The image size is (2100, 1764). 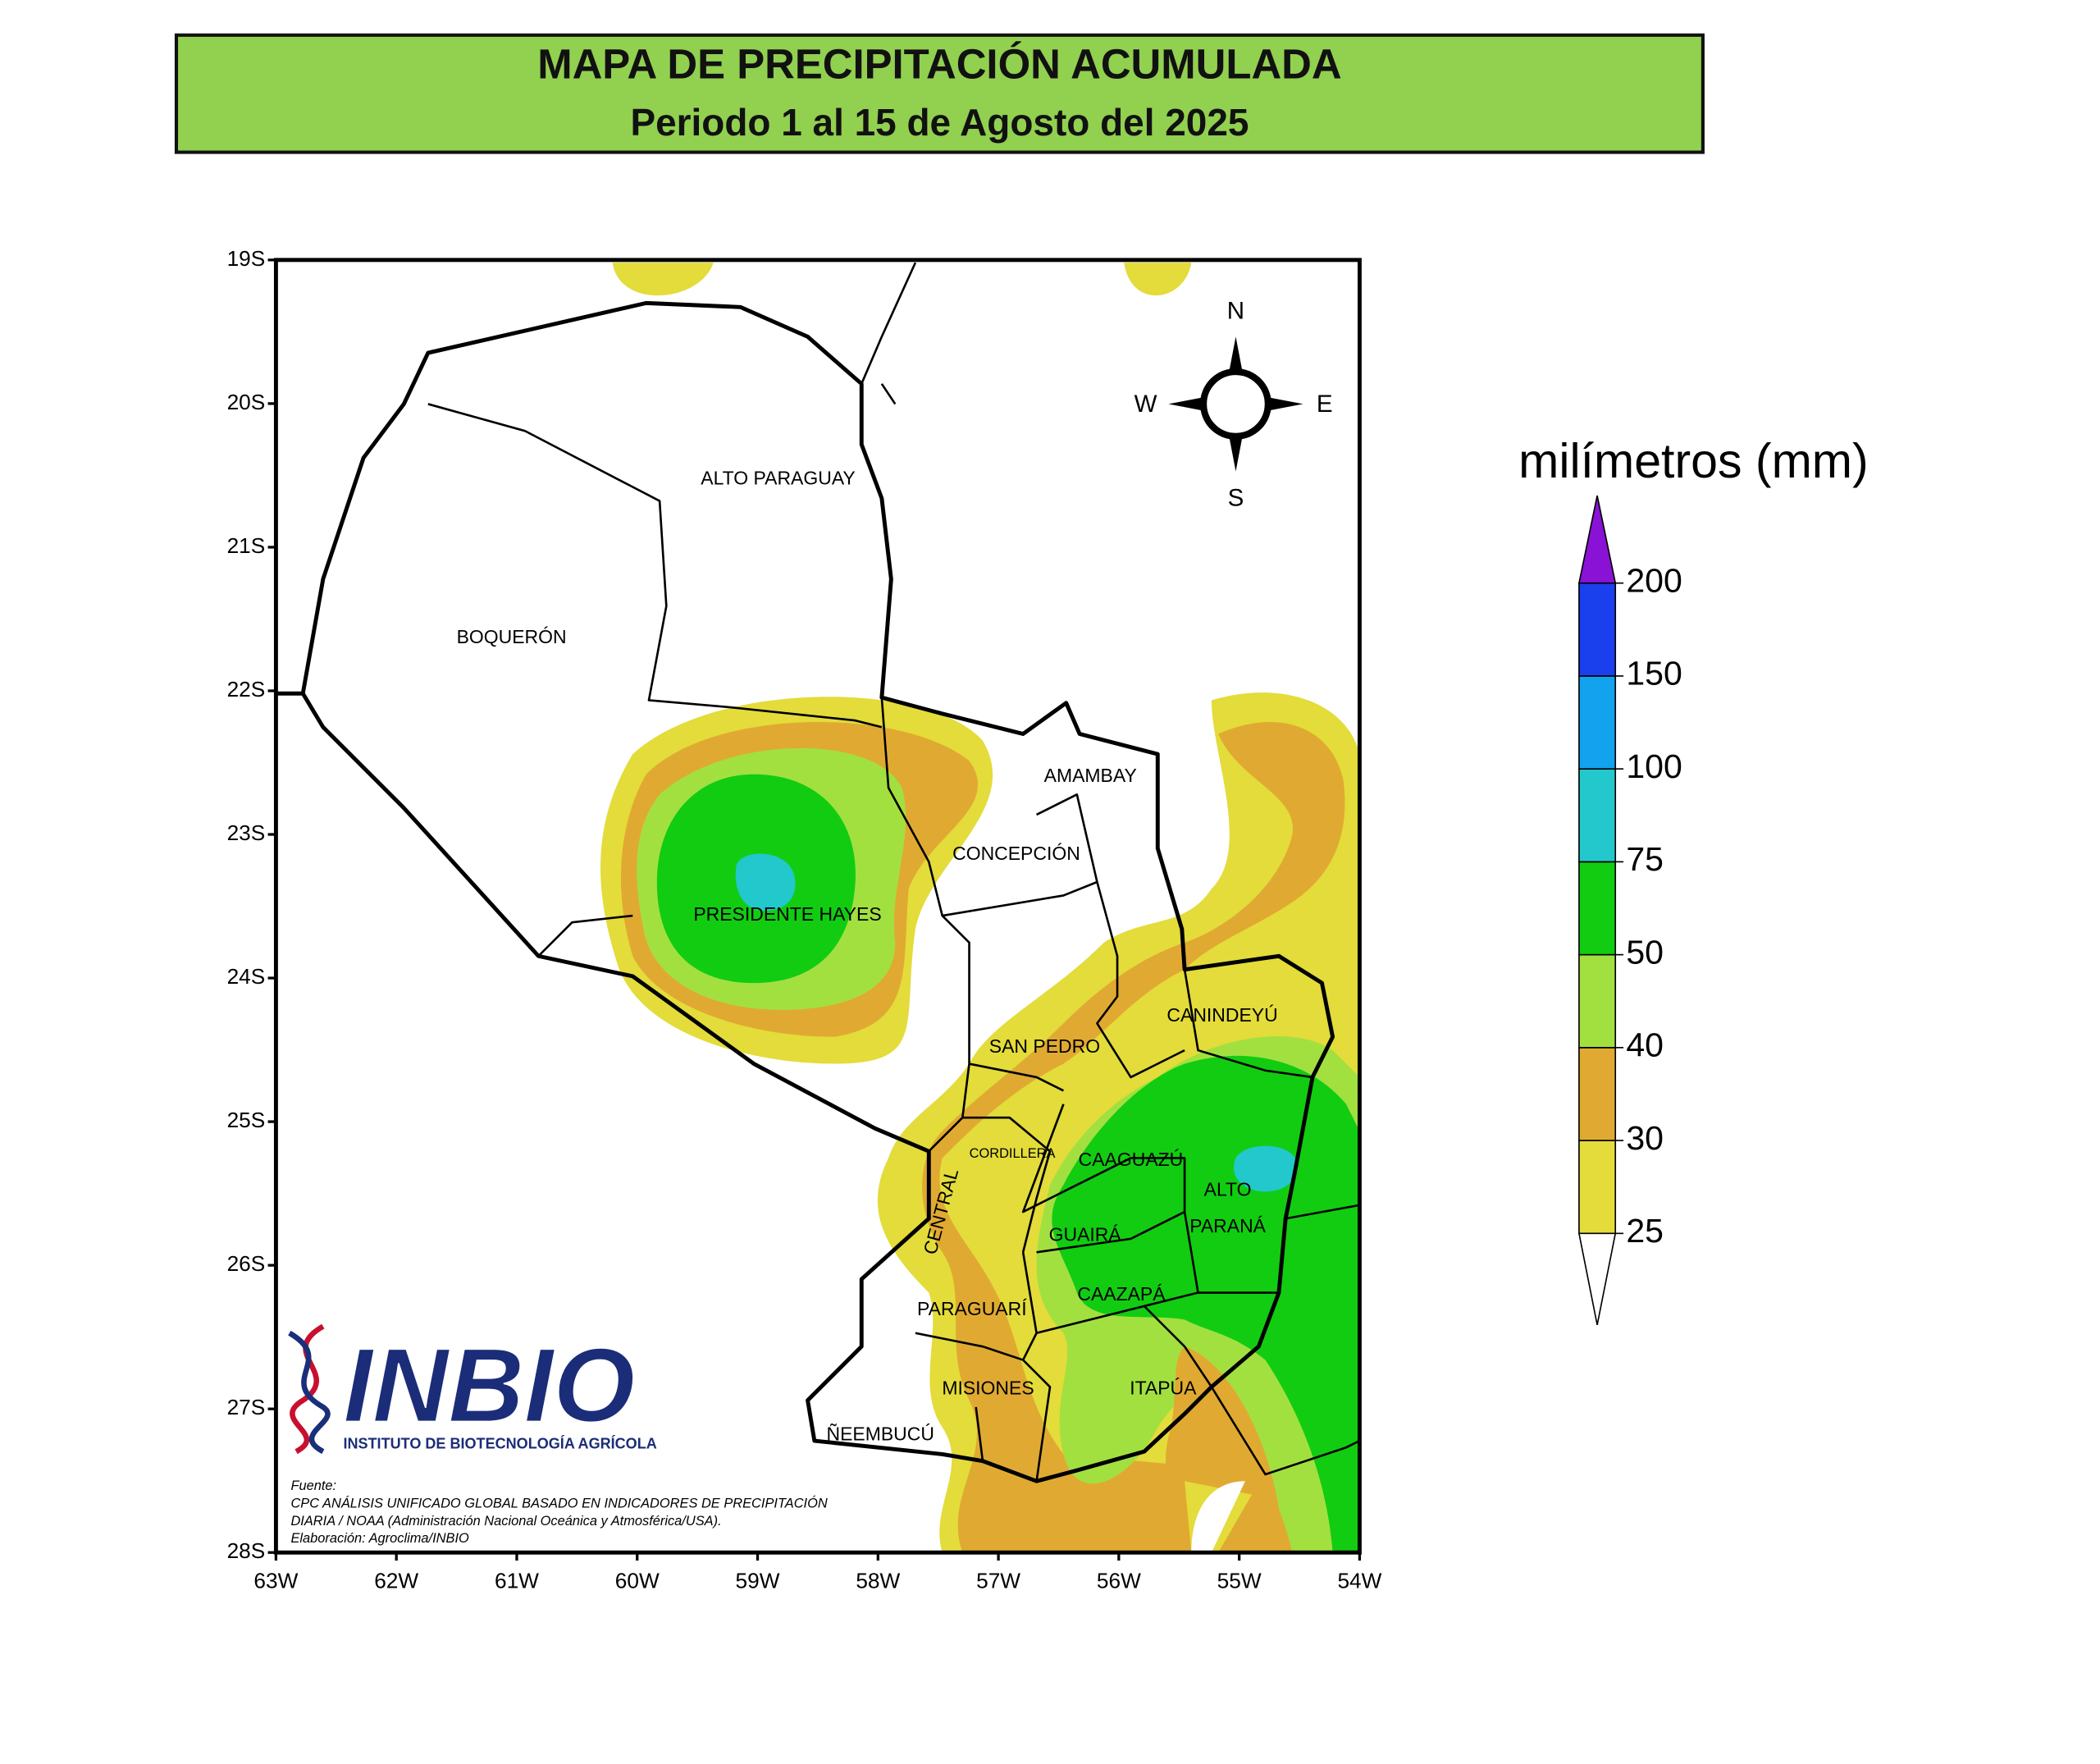 I want to click on department-label: PARANÁ, so click(x=1228, y=1225).